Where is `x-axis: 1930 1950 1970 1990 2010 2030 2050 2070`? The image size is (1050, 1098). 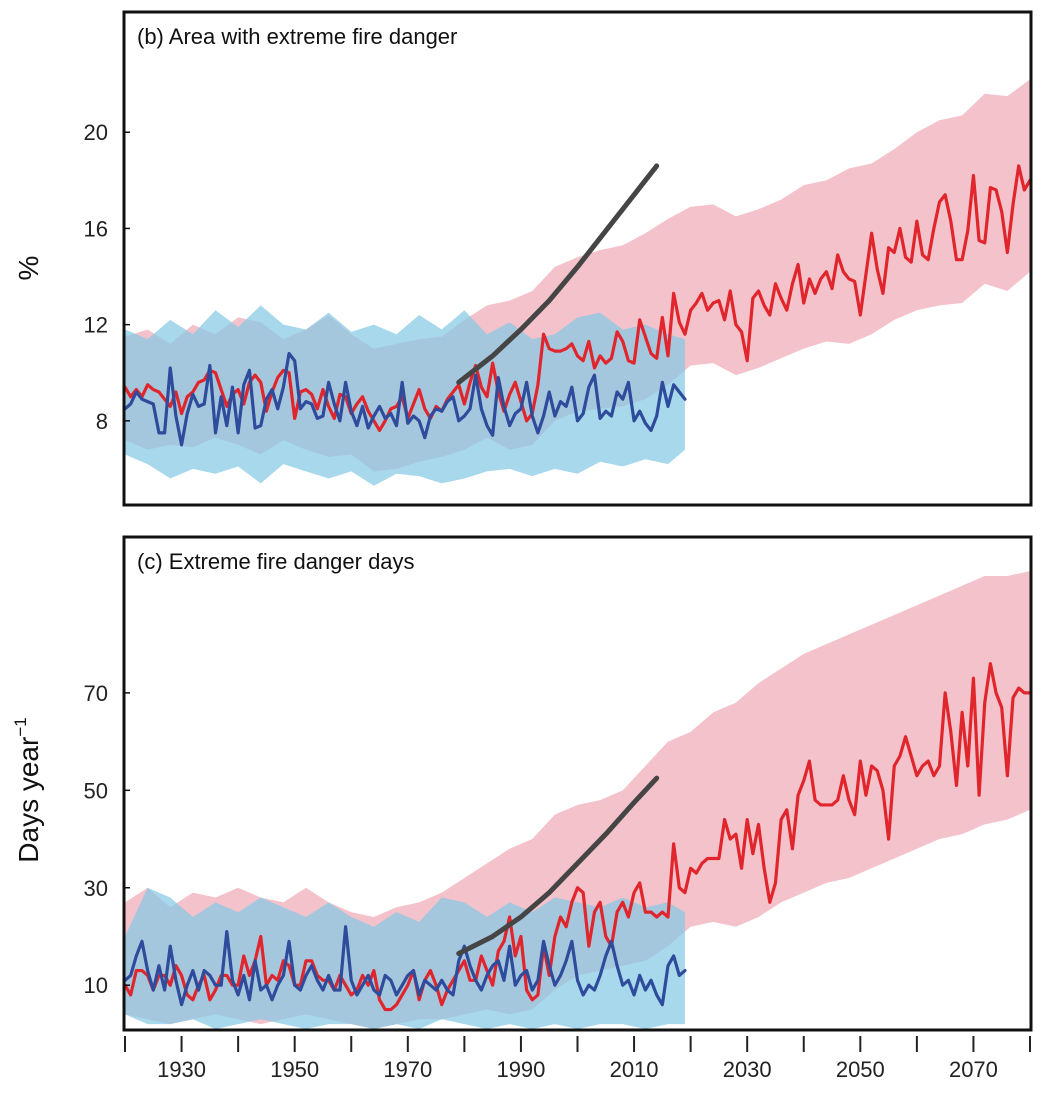
x-axis: 1930 1950 1970 1990 2010 2030 2050 2070 is located at coordinates (577, 1059).